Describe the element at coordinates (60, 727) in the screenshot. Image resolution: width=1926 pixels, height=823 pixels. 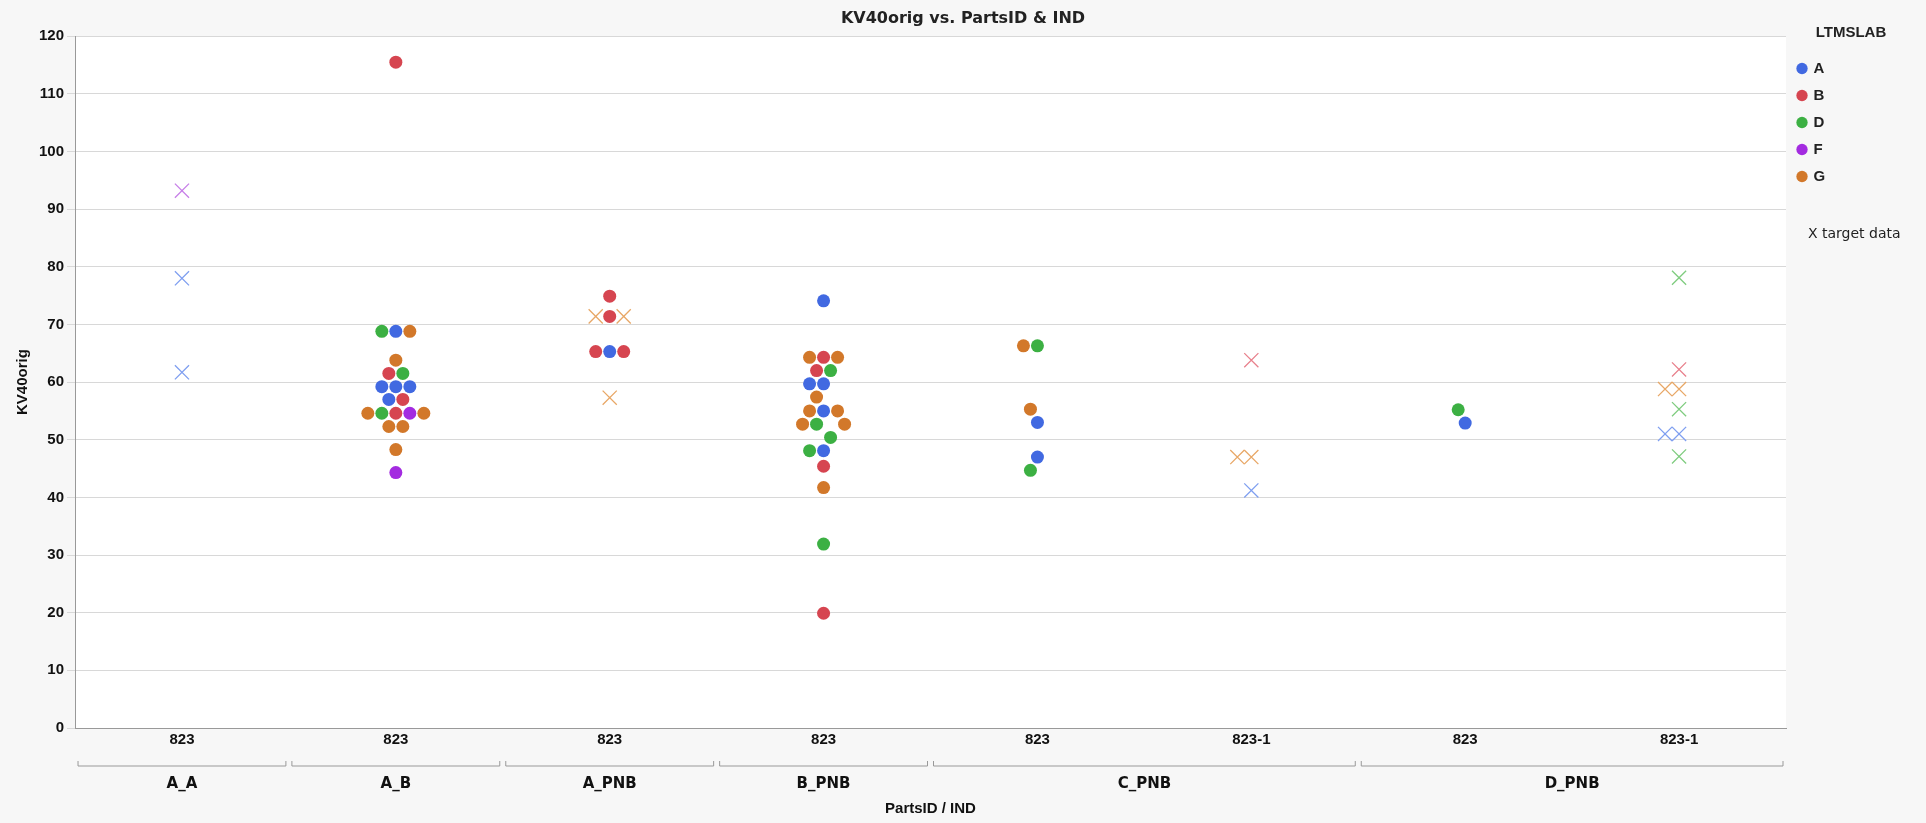
I see `y-tick-label: 0` at that location.